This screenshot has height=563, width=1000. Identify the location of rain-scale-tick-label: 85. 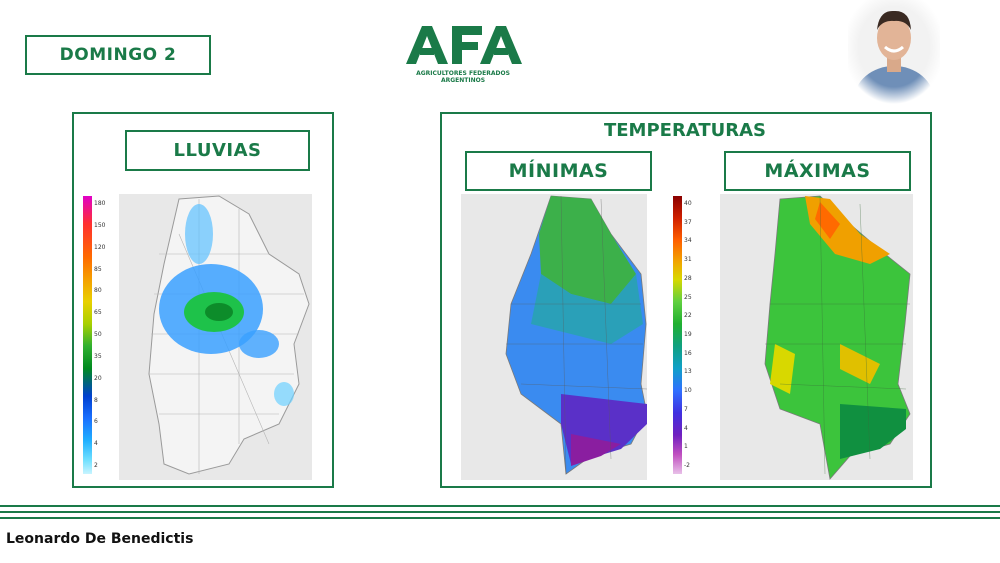
(98, 269).